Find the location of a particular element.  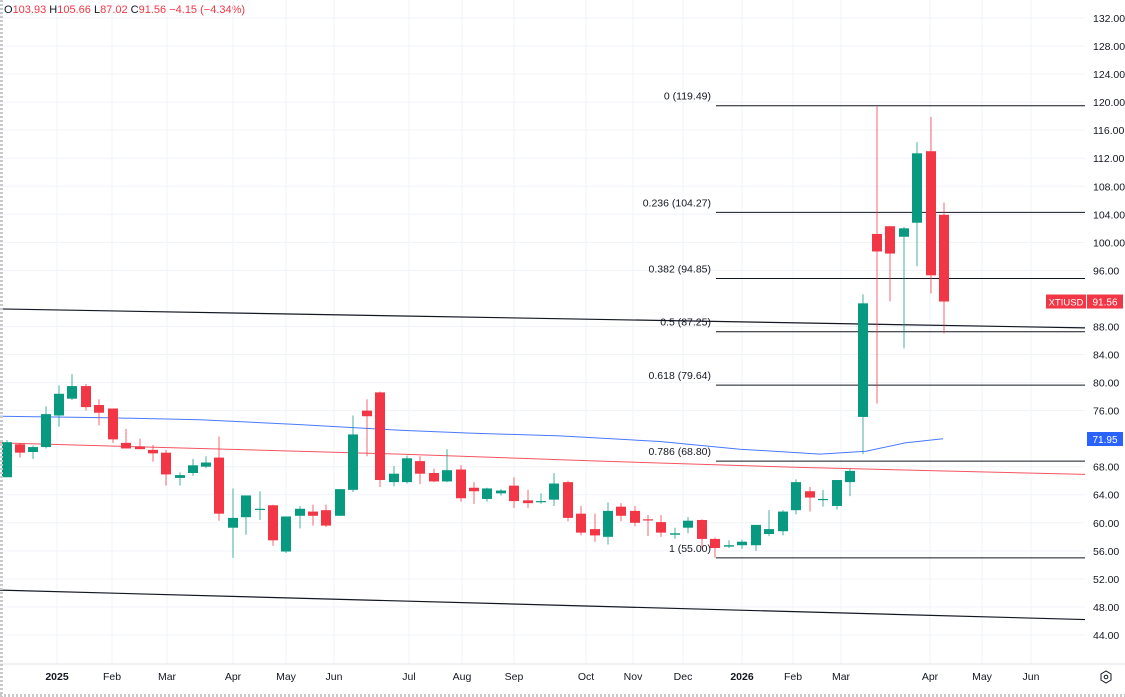

time-tick-label: Oct is located at coordinates (586, 677).